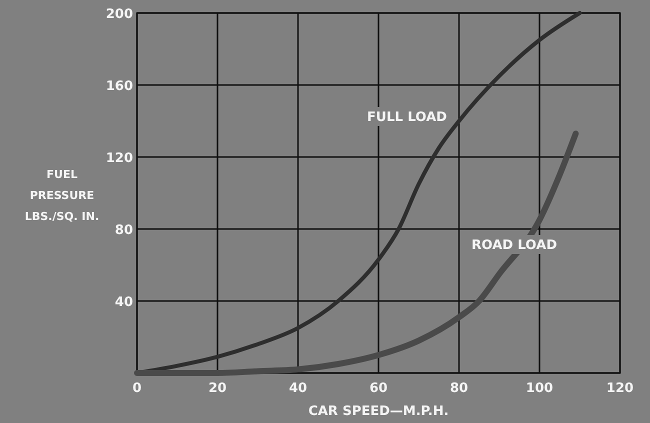 This screenshot has height=423, width=650. Describe the element at coordinates (123, 230) in the screenshot. I see `y-tick-label: 80` at that location.